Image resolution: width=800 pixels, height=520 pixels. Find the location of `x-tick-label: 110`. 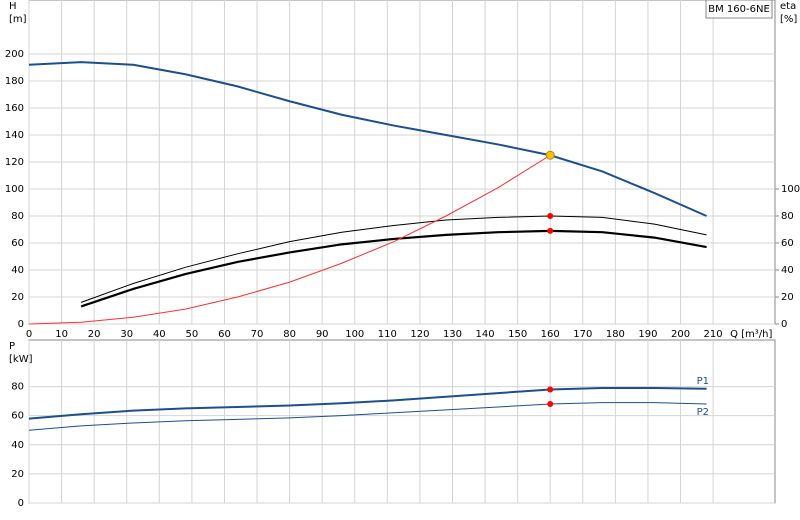

x-tick-label: 110 is located at coordinates (387, 334).